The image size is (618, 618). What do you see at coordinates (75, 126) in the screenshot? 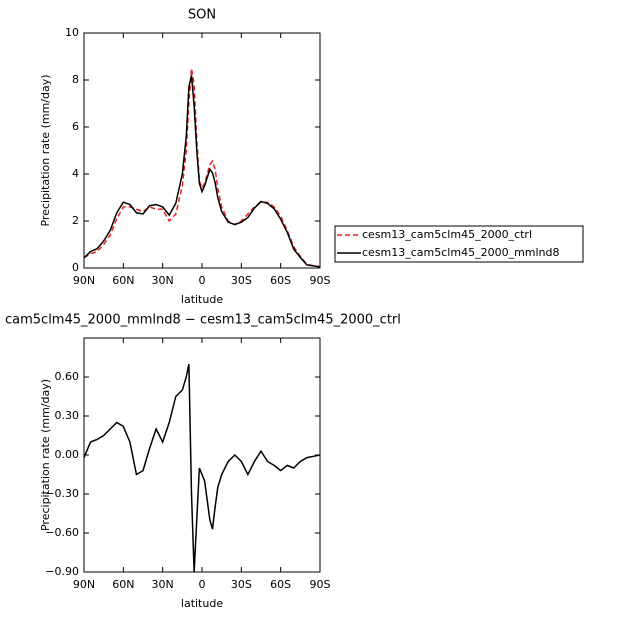
I see `y-tick-label: 6` at bounding box center [75, 126].